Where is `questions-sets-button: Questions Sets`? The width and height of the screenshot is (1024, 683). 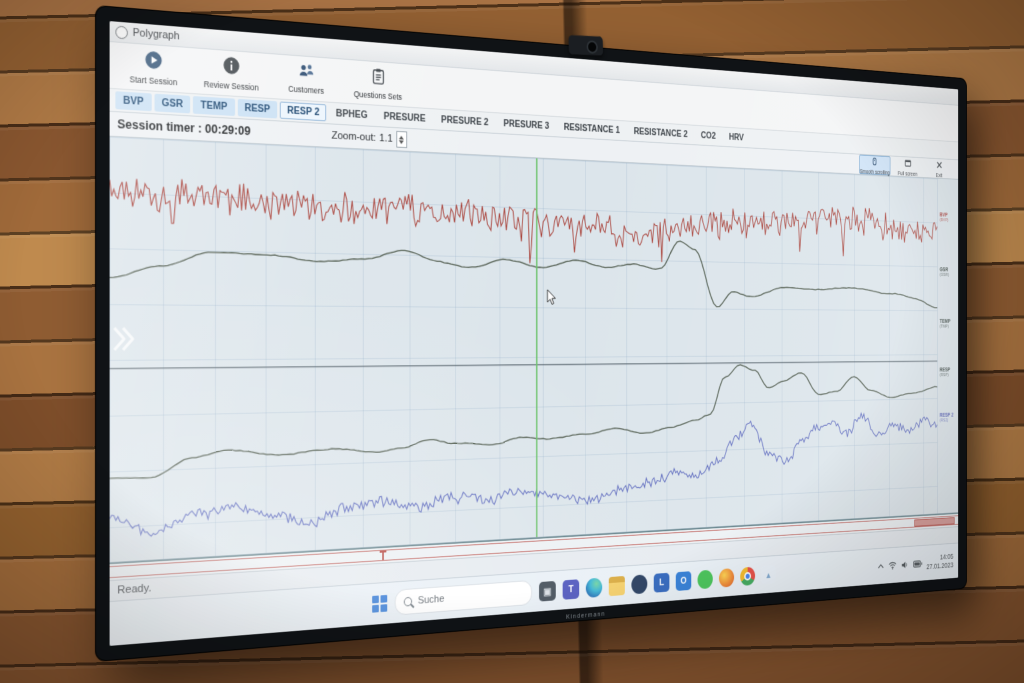 questions-sets-button: Questions Sets is located at coordinates (377, 83).